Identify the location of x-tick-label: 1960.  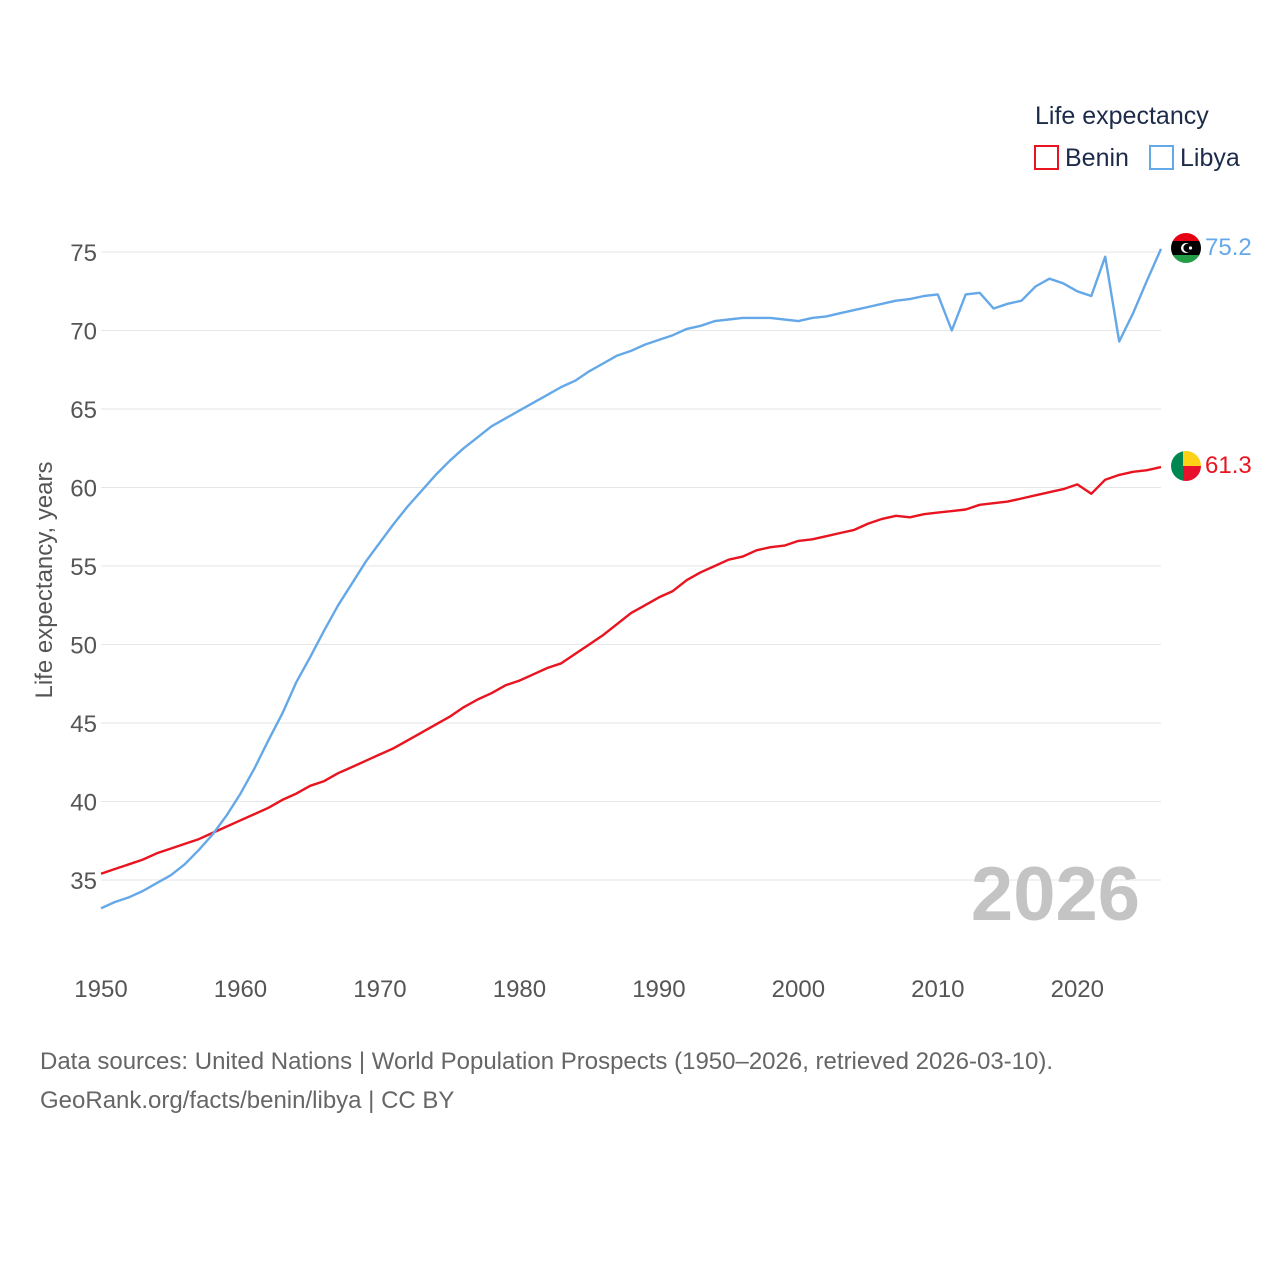
(240, 989).